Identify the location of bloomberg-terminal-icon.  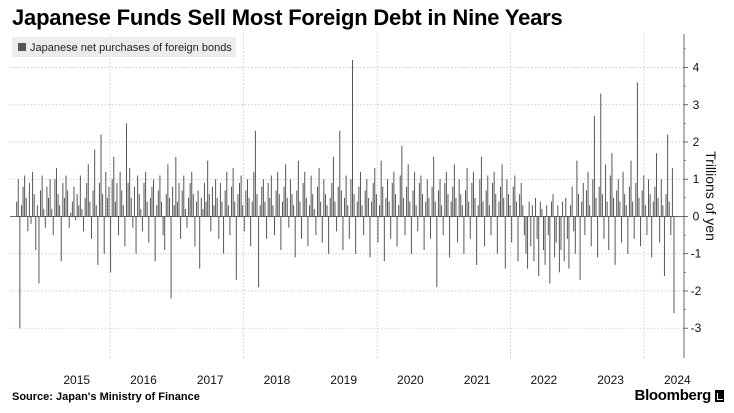
(719, 395).